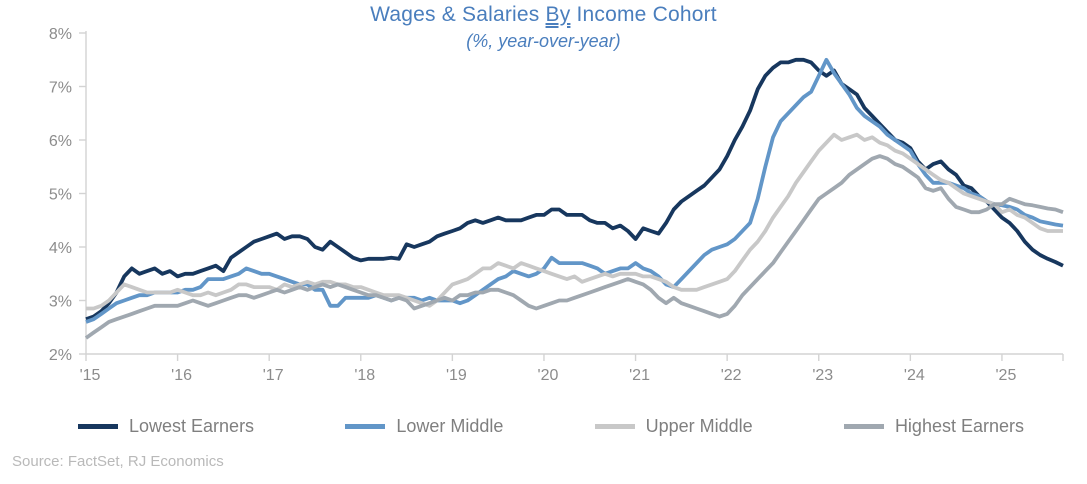  Describe the element at coordinates (1006, 375) in the screenshot. I see `x-tick-label: '25` at that location.